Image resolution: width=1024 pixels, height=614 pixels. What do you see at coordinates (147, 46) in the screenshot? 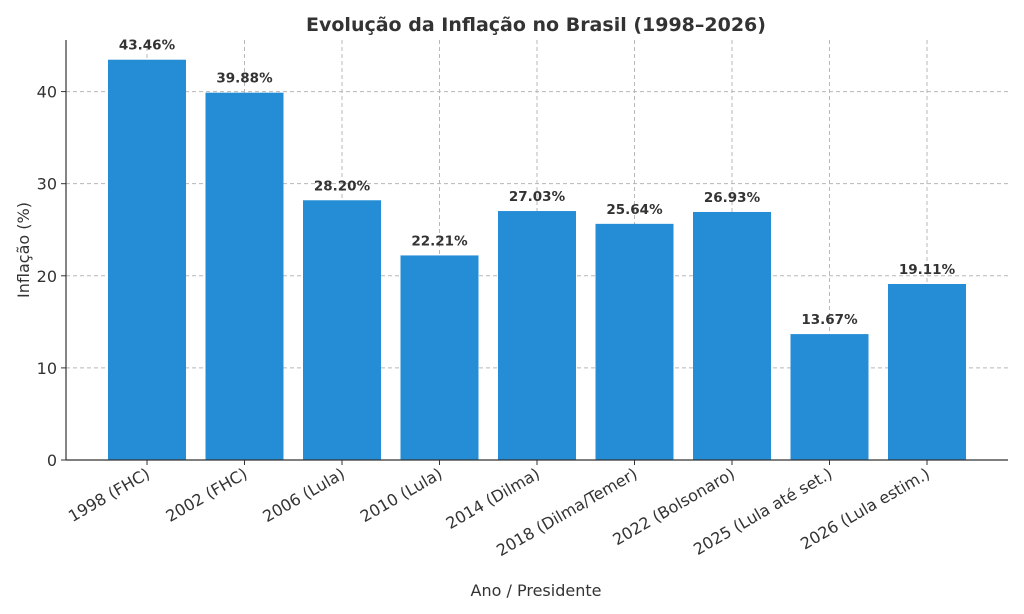
I see `bar-value-label: 43.46%` at bounding box center [147, 46].